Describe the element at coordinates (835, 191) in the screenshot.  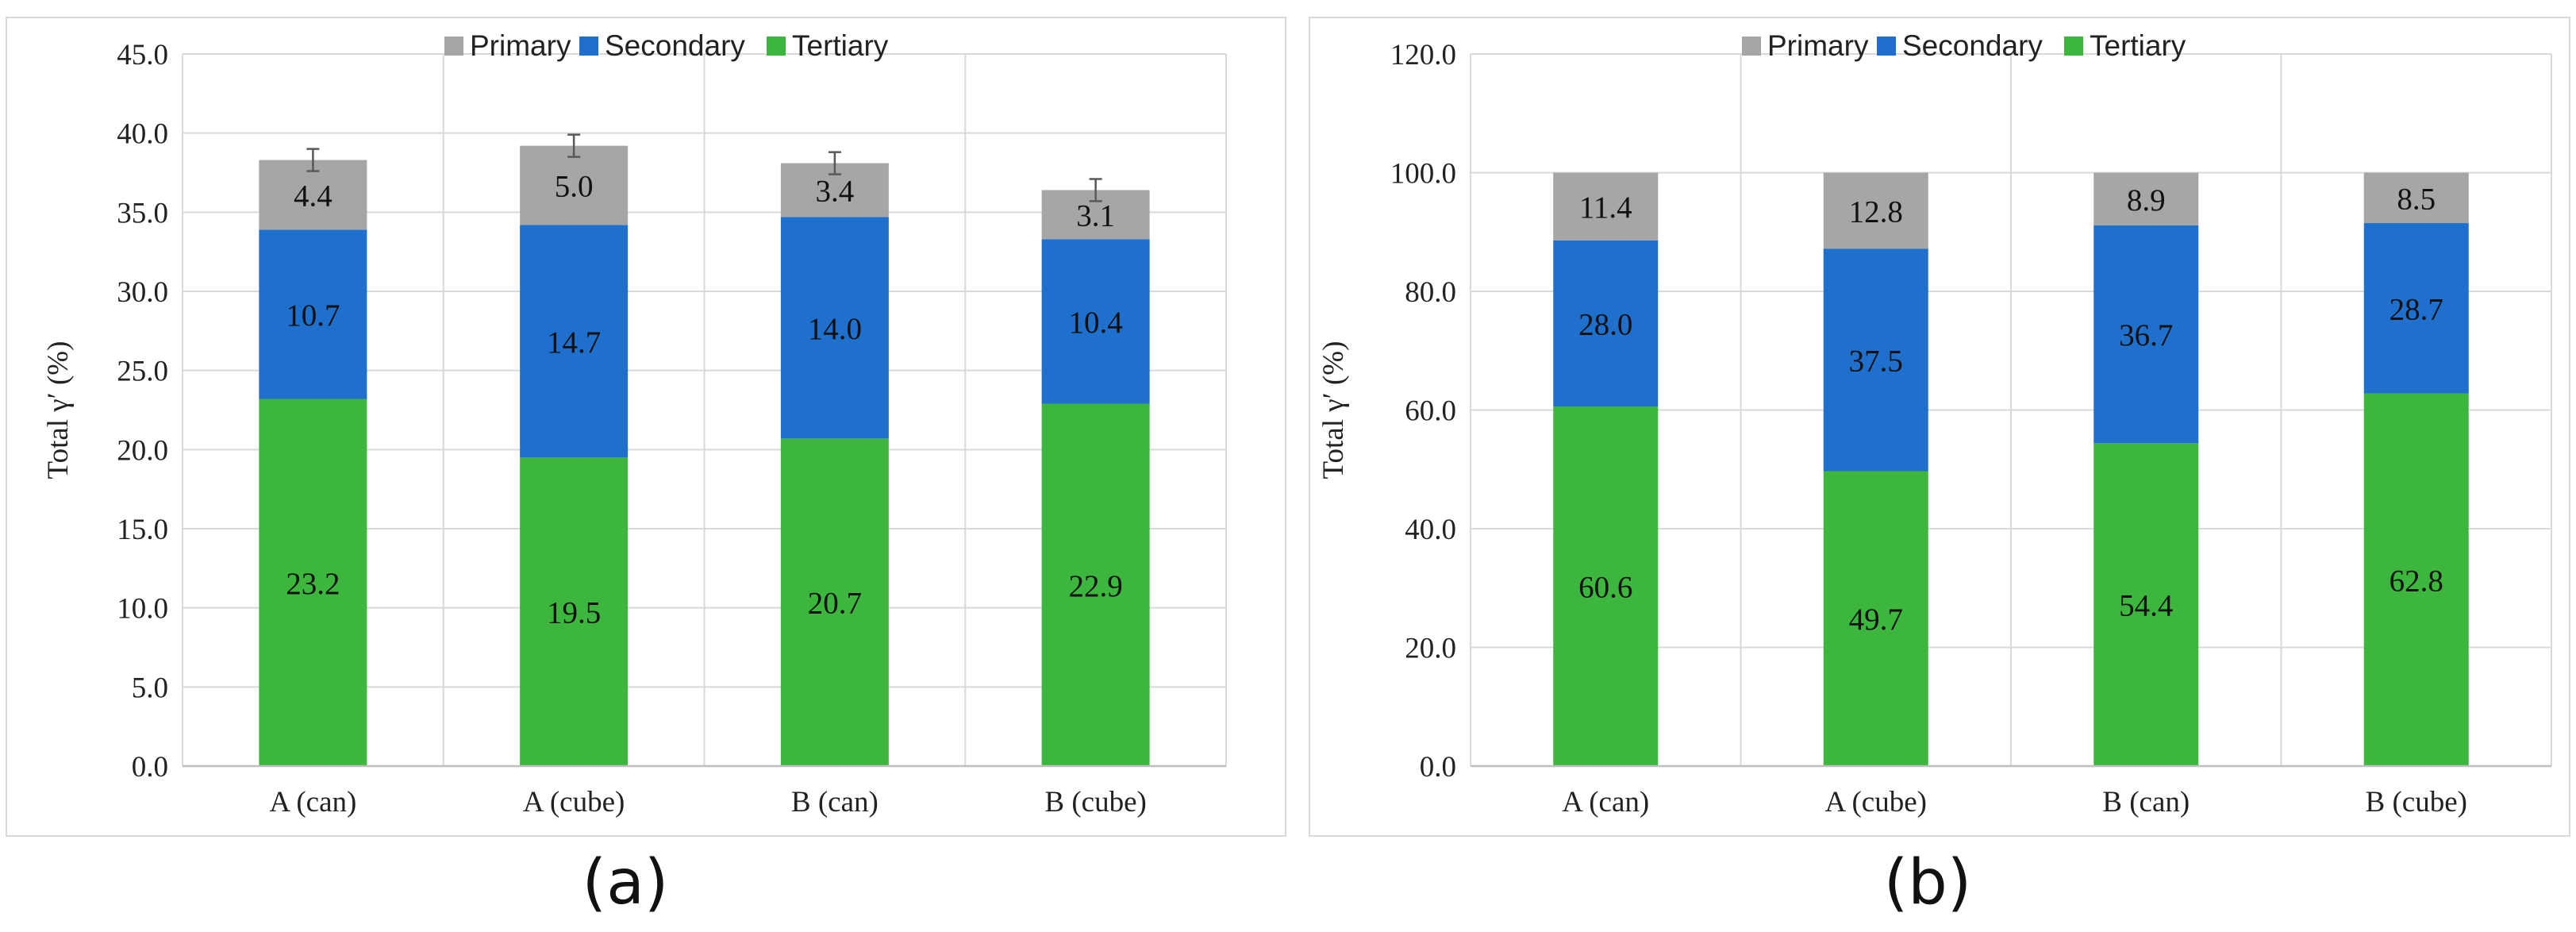
I see `data-label-primary: 3.4` at that location.